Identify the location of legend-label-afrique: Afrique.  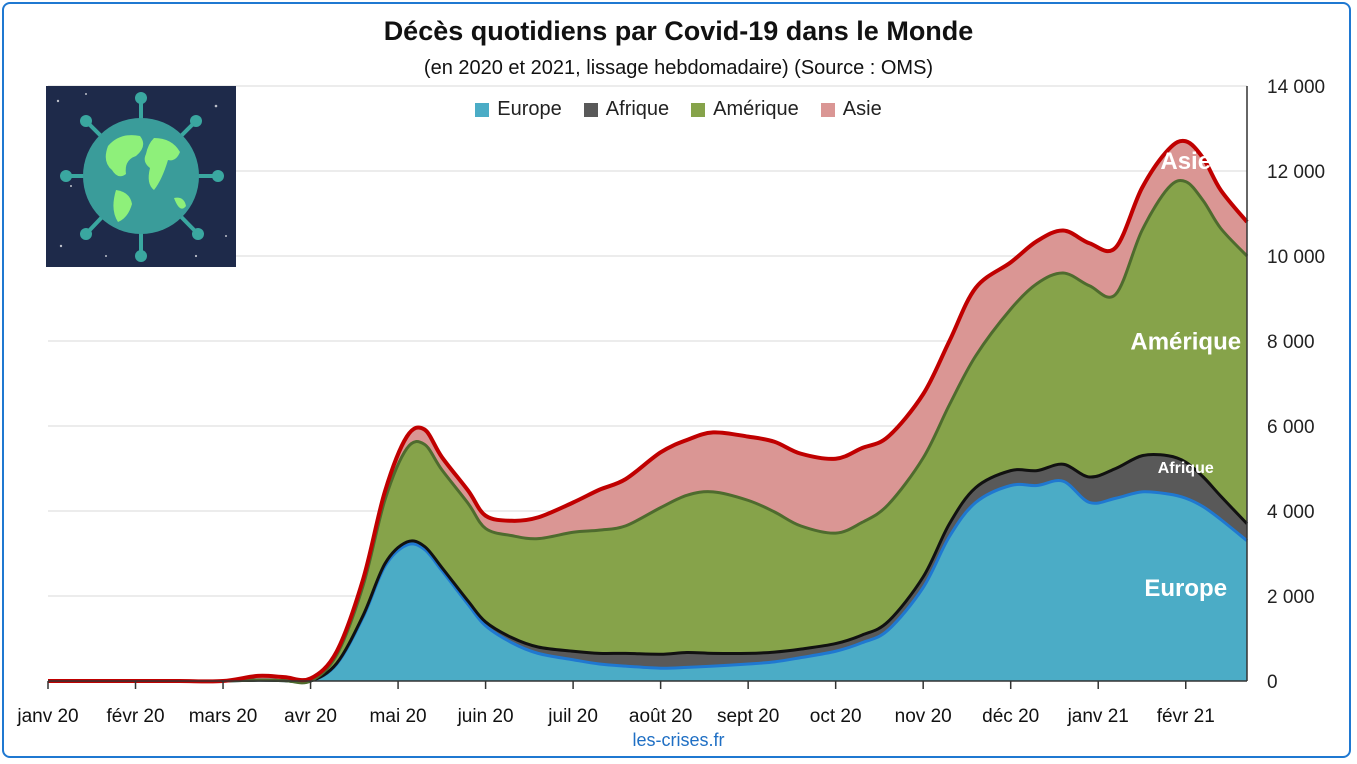
(637, 109).